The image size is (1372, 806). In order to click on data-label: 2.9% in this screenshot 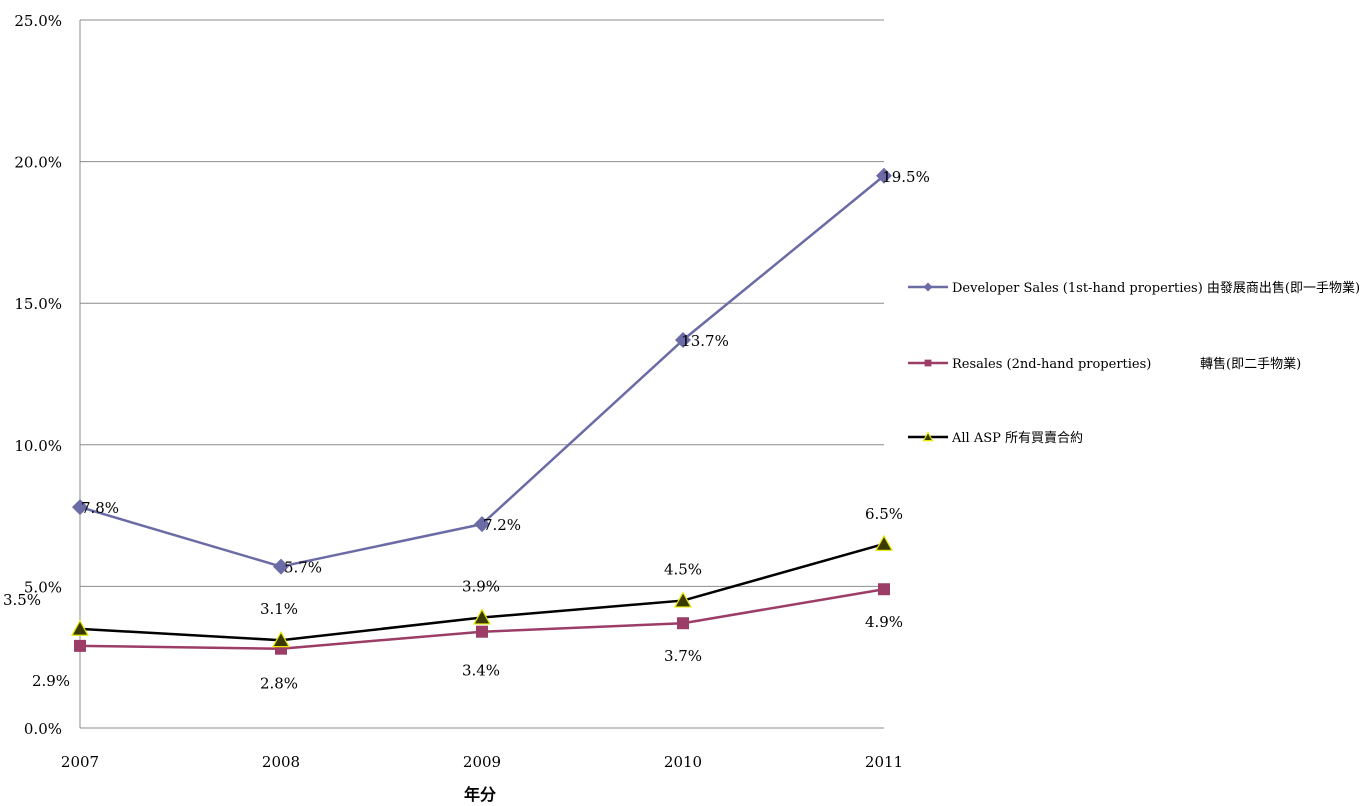, I will do `click(51, 681)`.